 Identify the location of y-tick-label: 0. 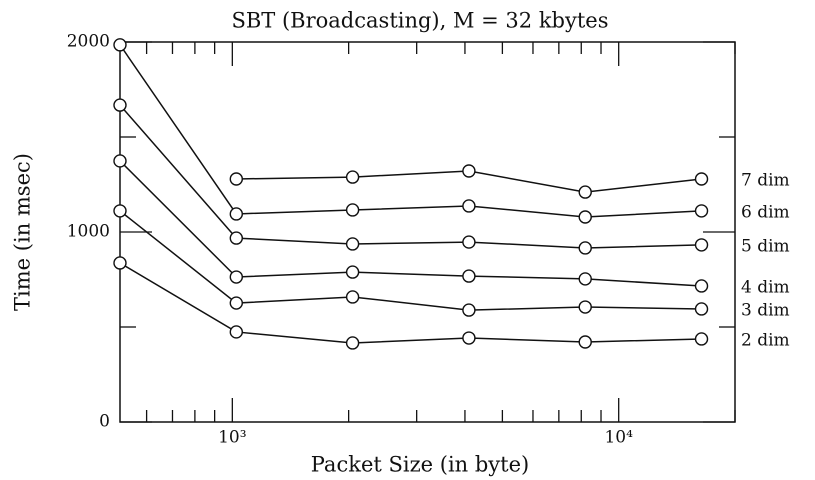
(104, 422).